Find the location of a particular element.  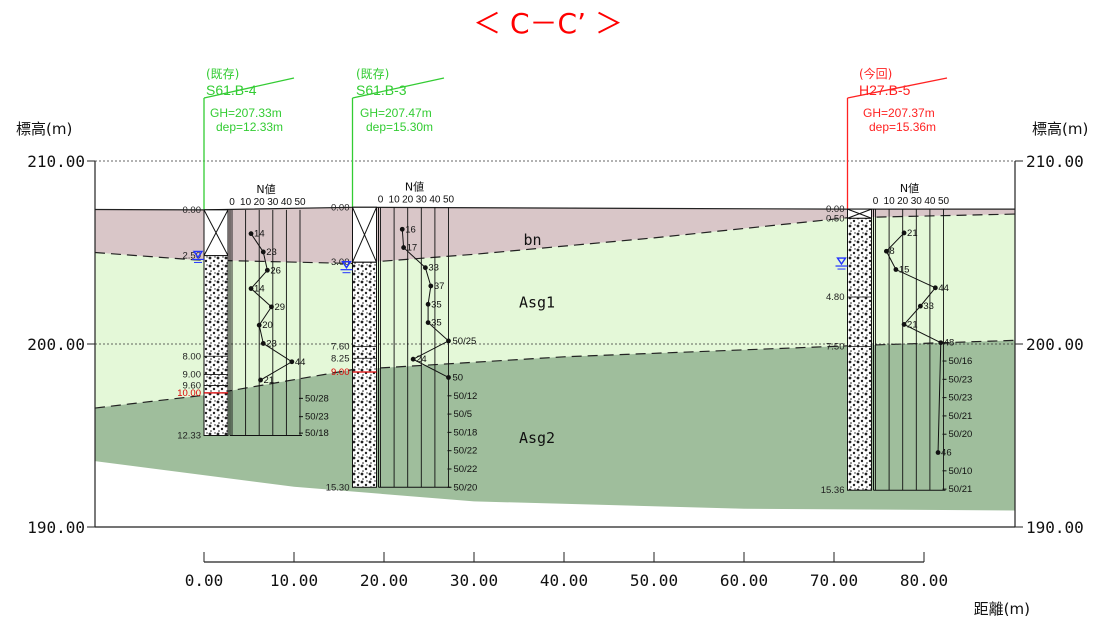

n-value-label: 8 is located at coordinates (891, 251).